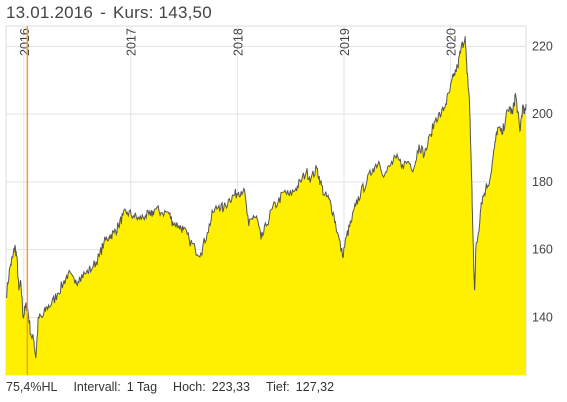  What do you see at coordinates (185, 12) in the screenshot?
I see `kurs-value: 143,50` at bounding box center [185, 12].